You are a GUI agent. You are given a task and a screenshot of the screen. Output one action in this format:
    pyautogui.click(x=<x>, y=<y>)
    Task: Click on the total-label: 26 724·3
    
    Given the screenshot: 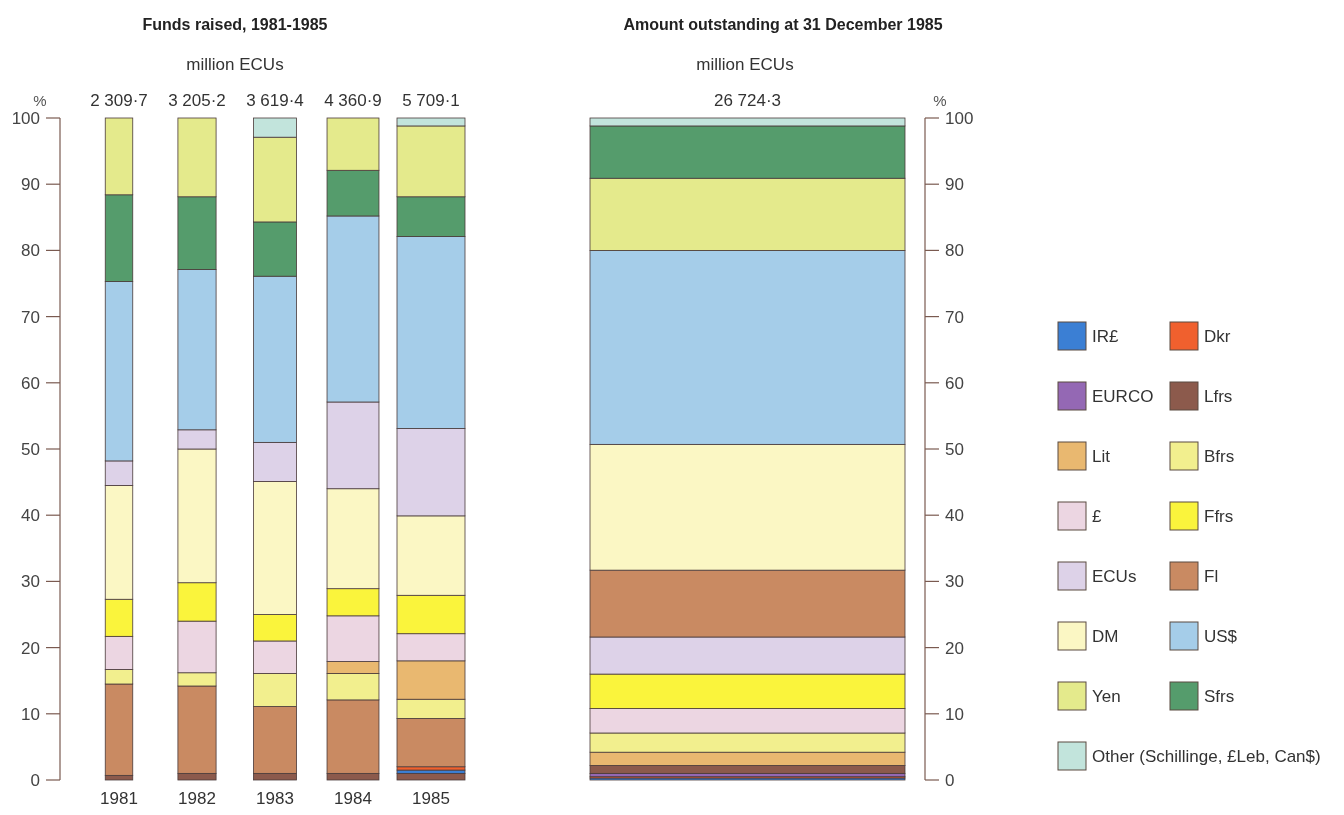 What is the action you would take?
    pyautogui.click(x=747, y=100)
    